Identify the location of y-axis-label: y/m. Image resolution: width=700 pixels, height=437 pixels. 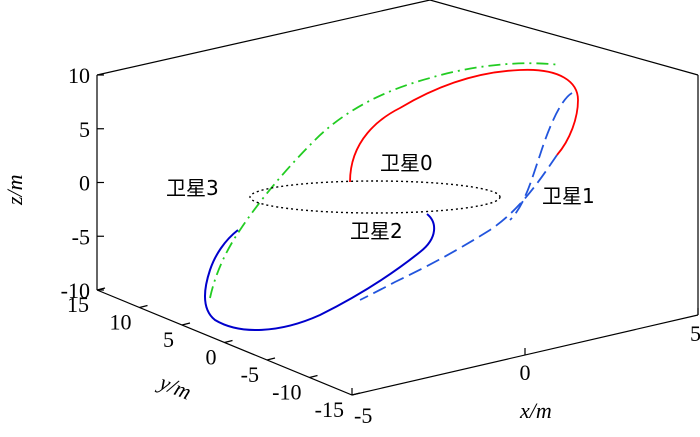
(174, 387).